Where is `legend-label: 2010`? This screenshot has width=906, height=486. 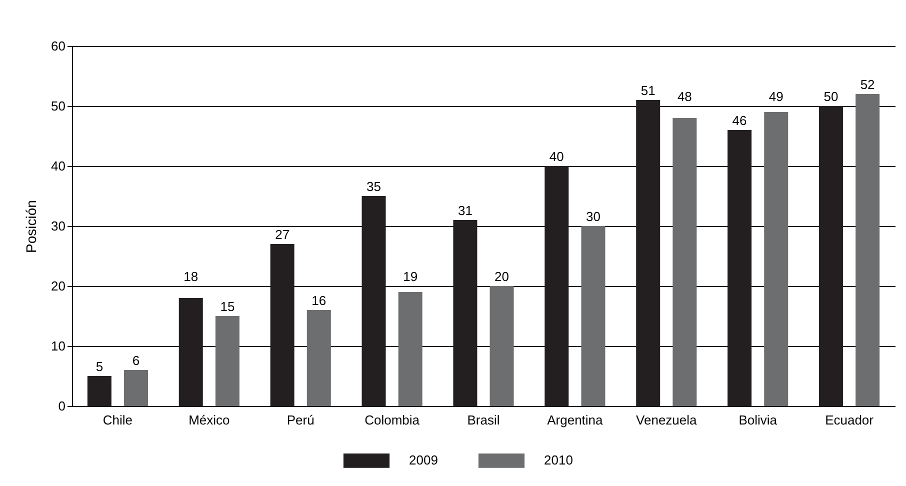 legend-label: 2010 is located at coordinates (558, 460).